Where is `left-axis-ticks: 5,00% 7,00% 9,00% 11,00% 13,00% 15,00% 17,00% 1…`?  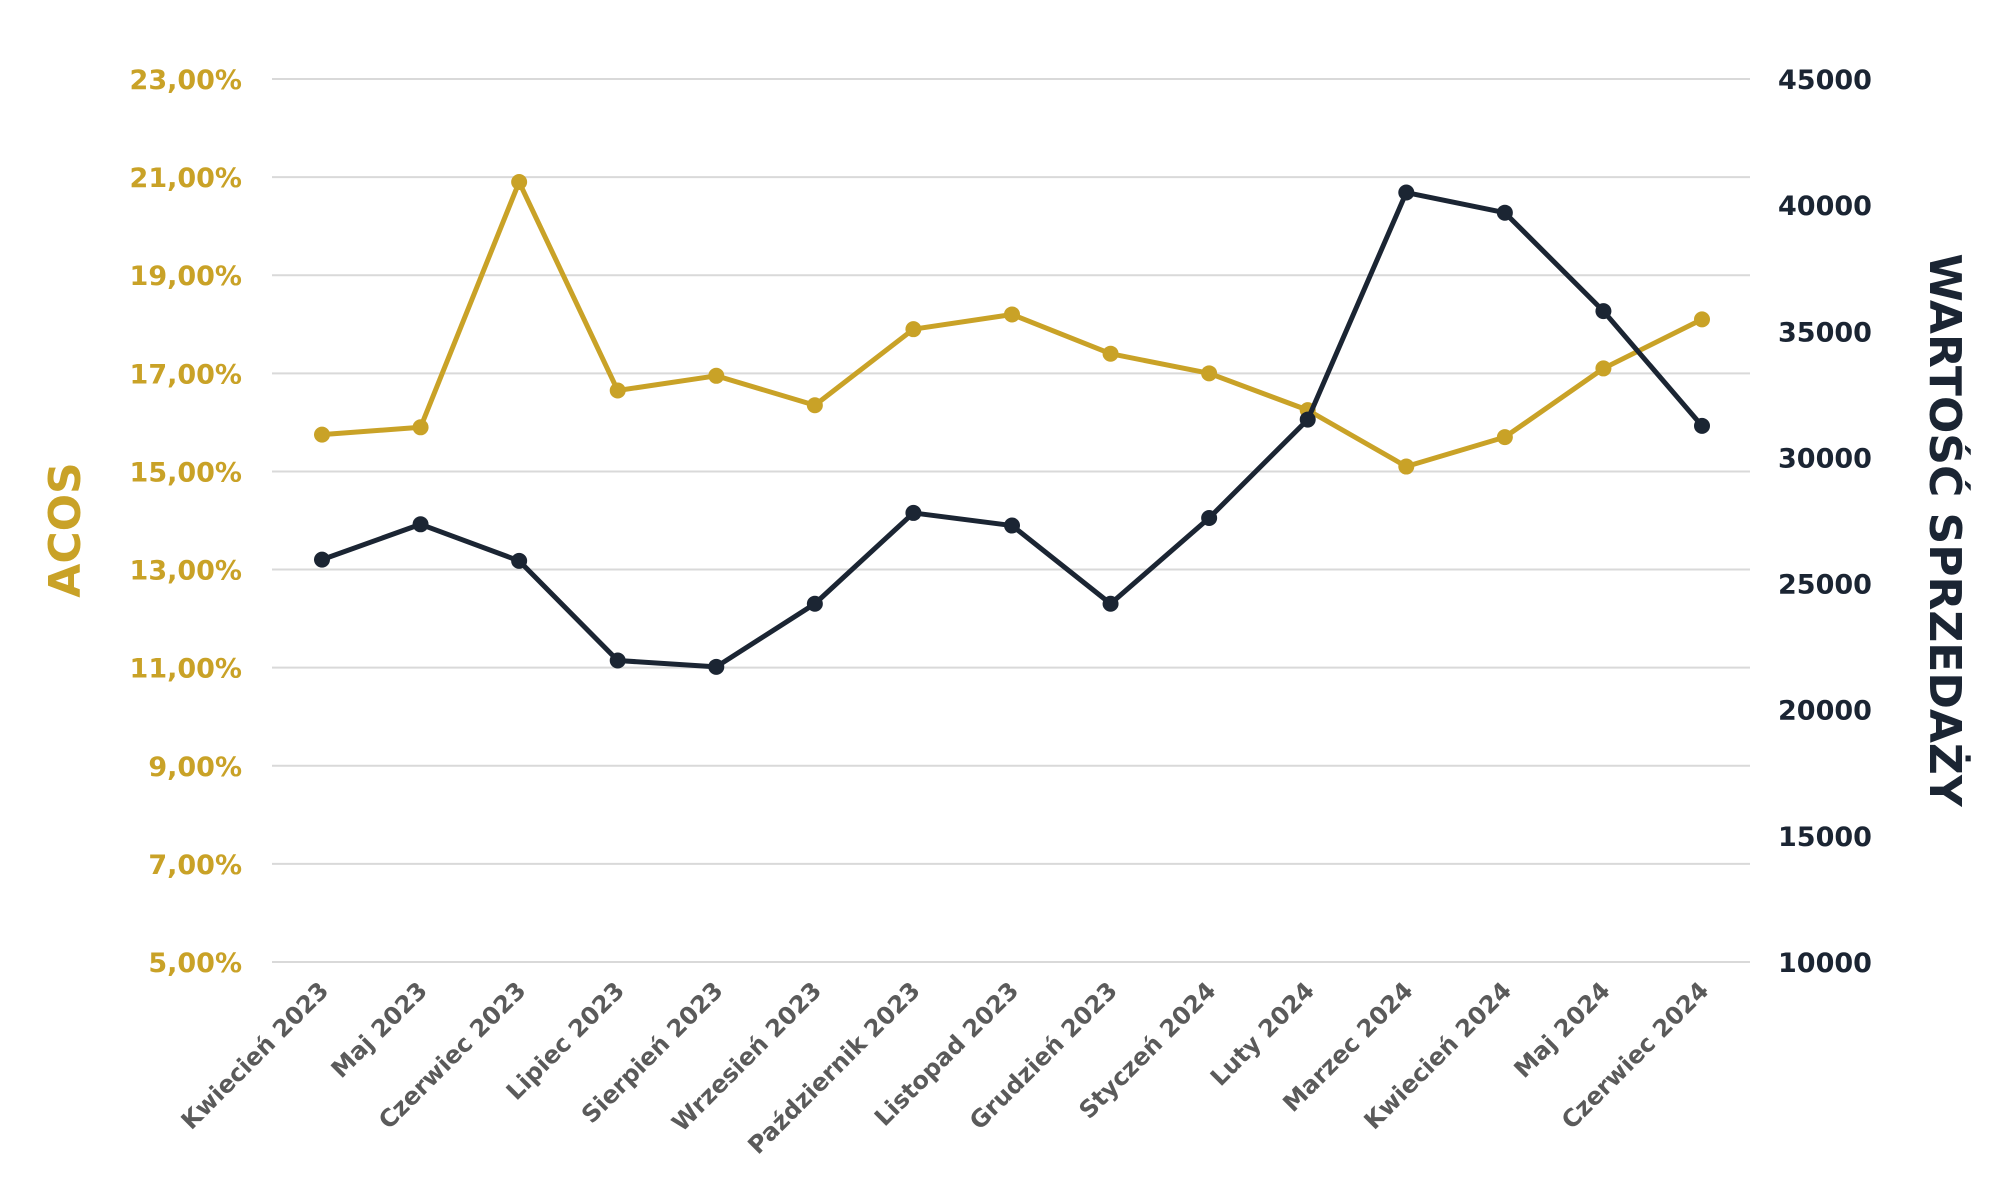 left-axis-ticks: 5,00% 7,00% 9,00% 11,00% 13,00% 15,00% 17,00% 1… is located at coordinates (186, 522).